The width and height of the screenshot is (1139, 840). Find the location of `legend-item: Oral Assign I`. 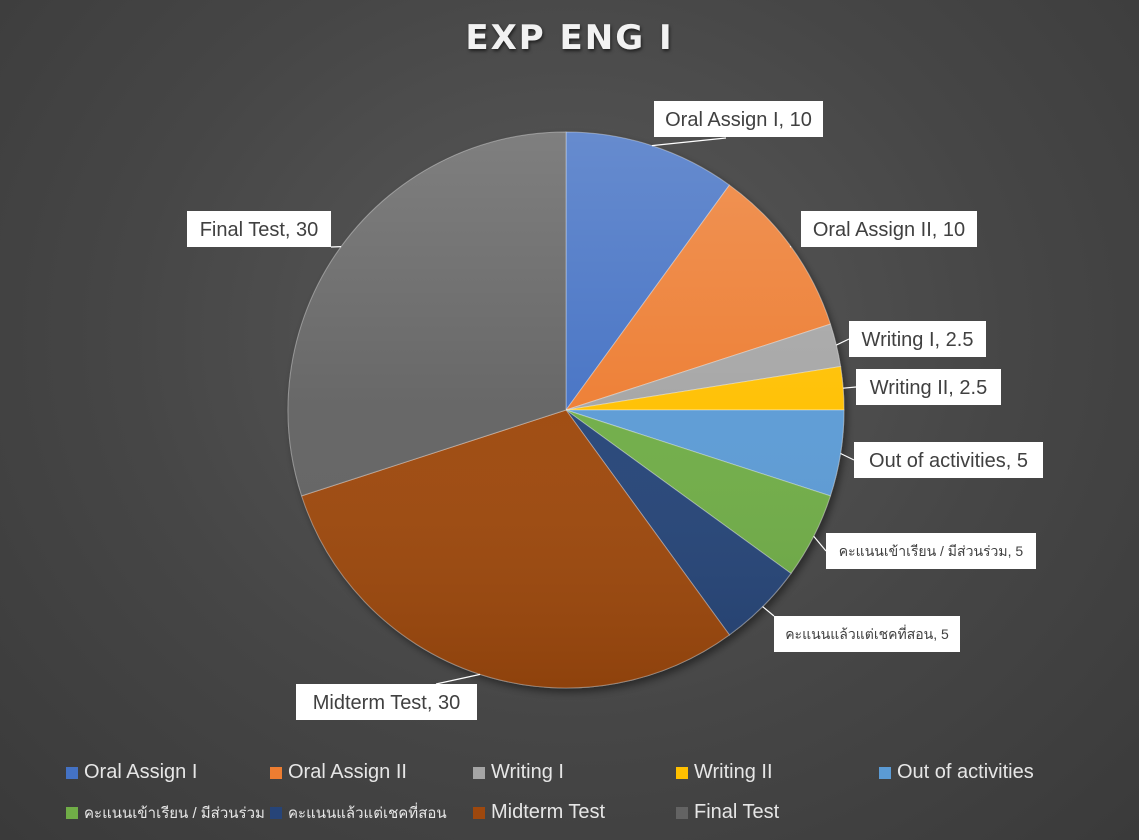

legend-item: Oral Assign I is located at coordinates (131, 772).